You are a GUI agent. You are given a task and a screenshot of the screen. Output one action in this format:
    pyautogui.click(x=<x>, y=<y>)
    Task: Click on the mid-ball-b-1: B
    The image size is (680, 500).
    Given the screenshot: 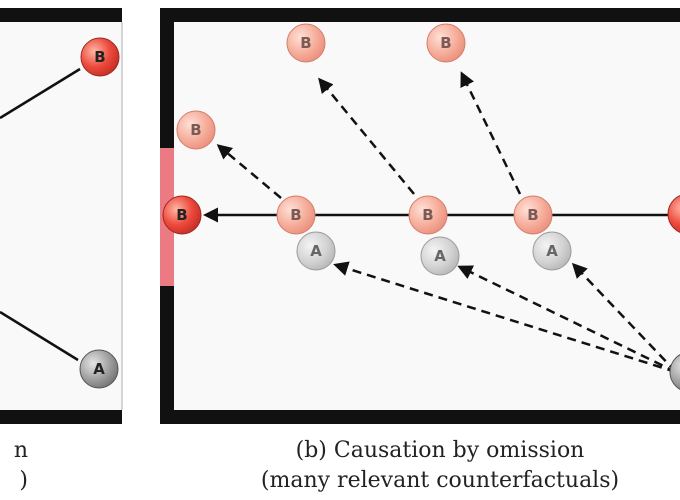 What is the action you would take?
    pyautogui.click(x=296, y=215)
    